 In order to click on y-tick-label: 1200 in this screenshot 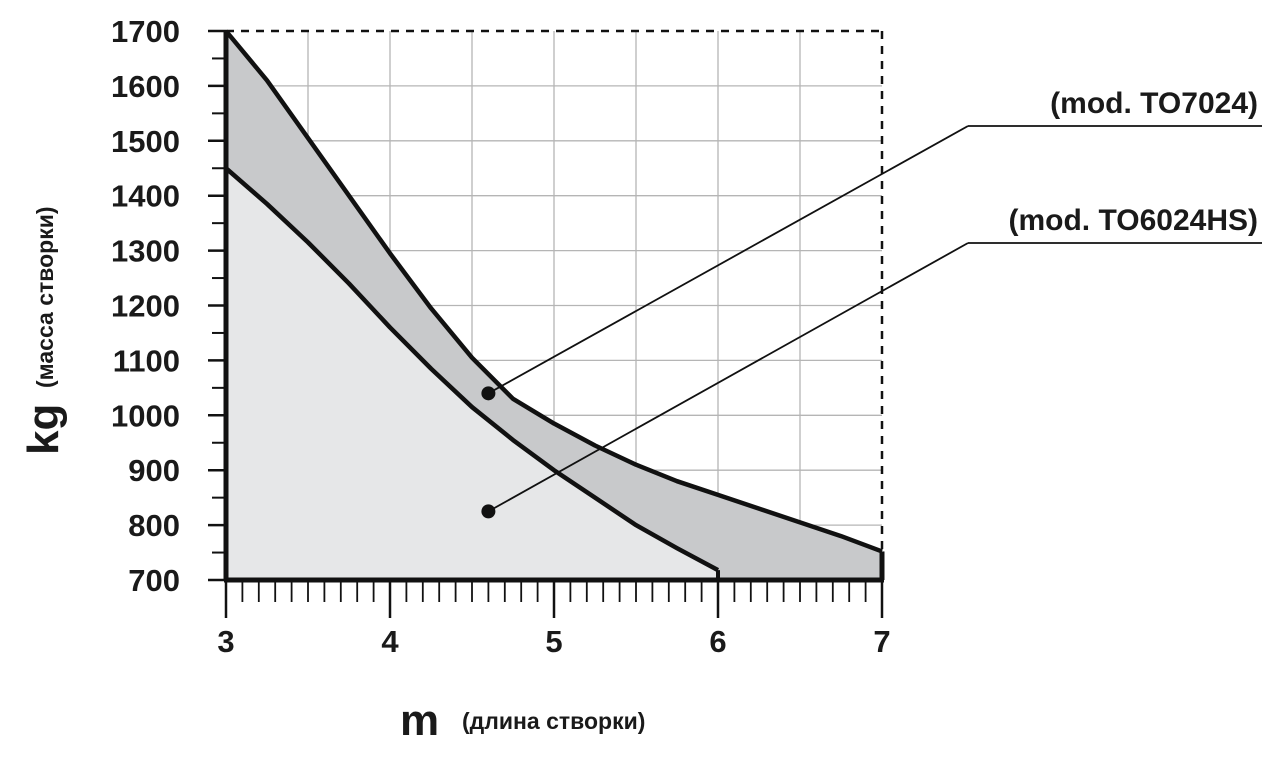, I will do `click(145, 306)`.